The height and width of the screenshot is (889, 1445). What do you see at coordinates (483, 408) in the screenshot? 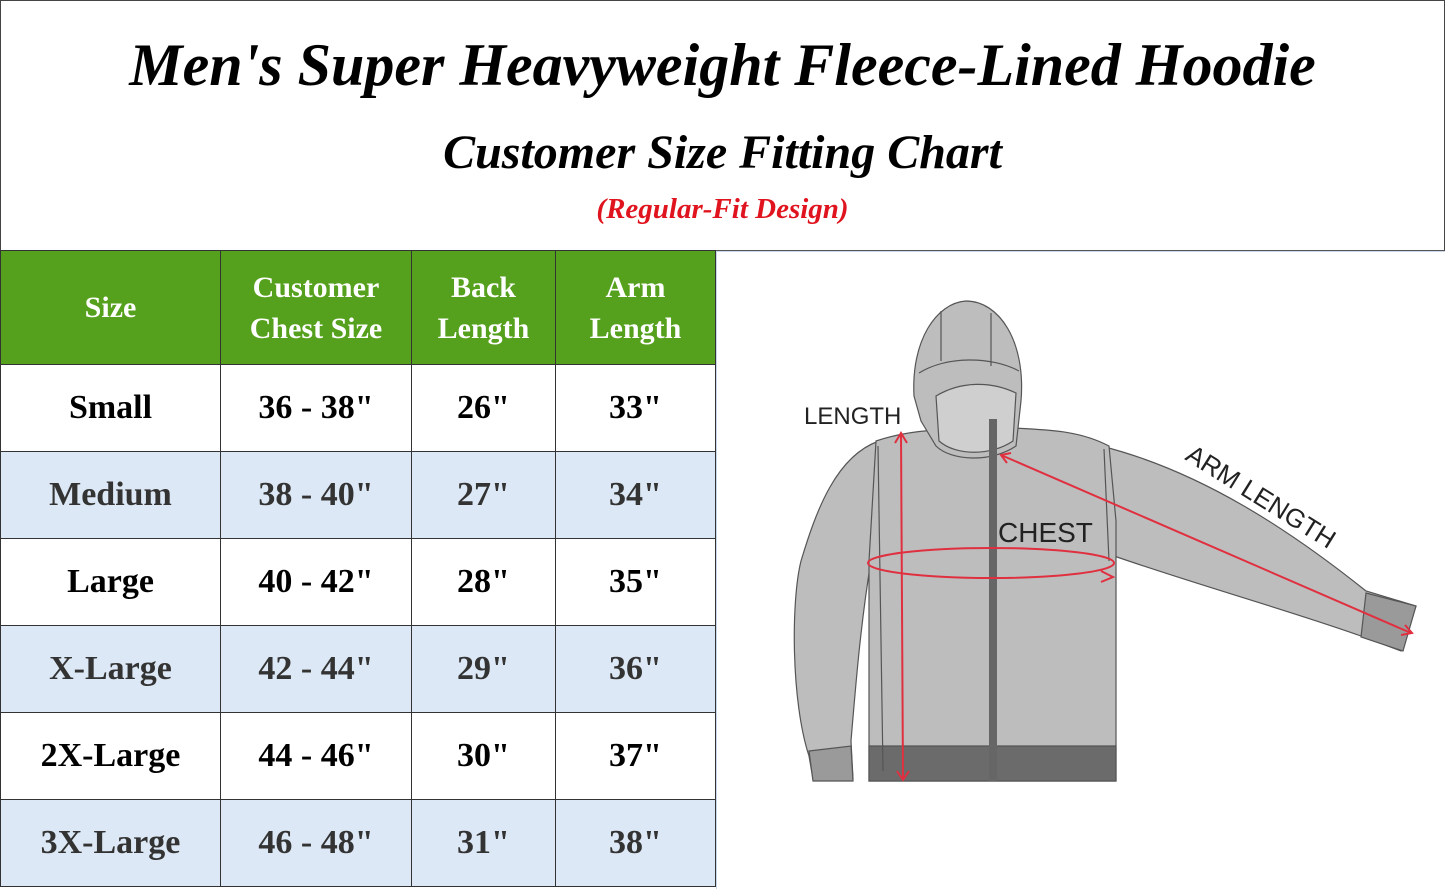
I see `cell-back-length: 26"` at bounding box center [483, 408].